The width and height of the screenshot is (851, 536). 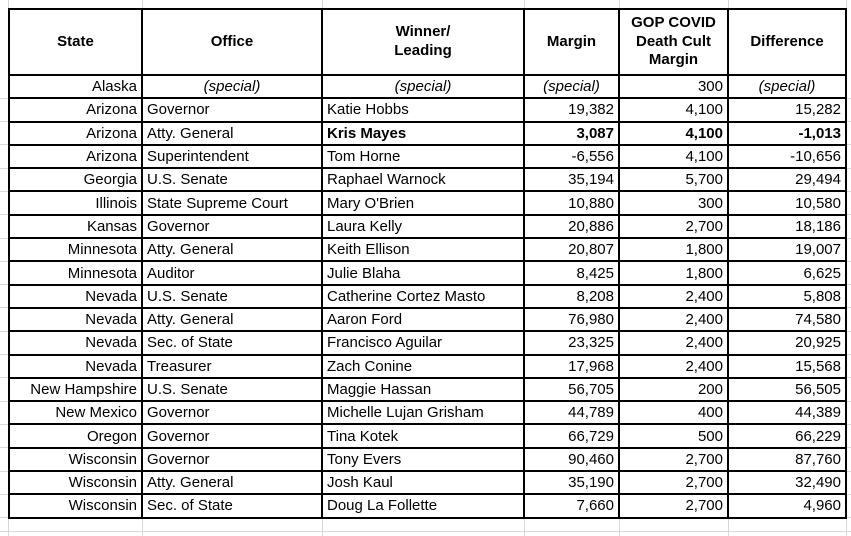 I want to click on cell-margin: 56,705, so click(x=571, y=389).